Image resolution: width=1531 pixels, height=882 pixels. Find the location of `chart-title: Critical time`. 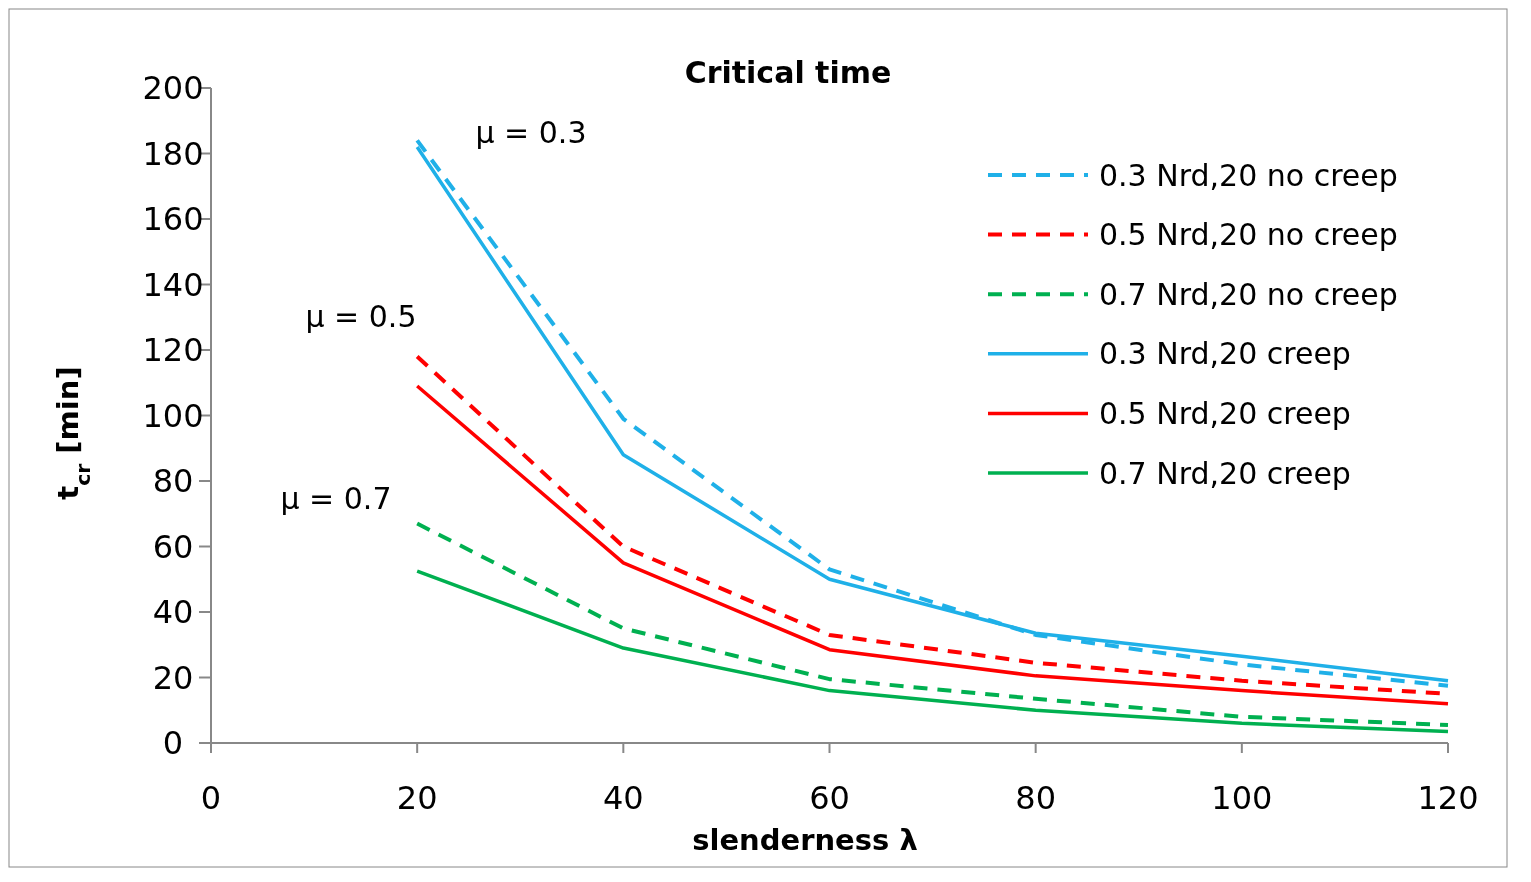

chart-title: Critical time is located at coordinates (788, 72).